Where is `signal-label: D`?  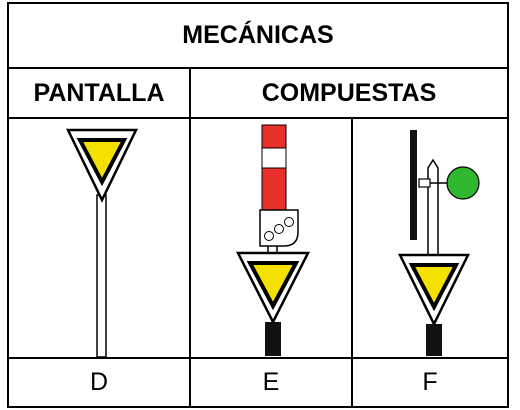
signal-label: D is located at coordinates (99, 382).